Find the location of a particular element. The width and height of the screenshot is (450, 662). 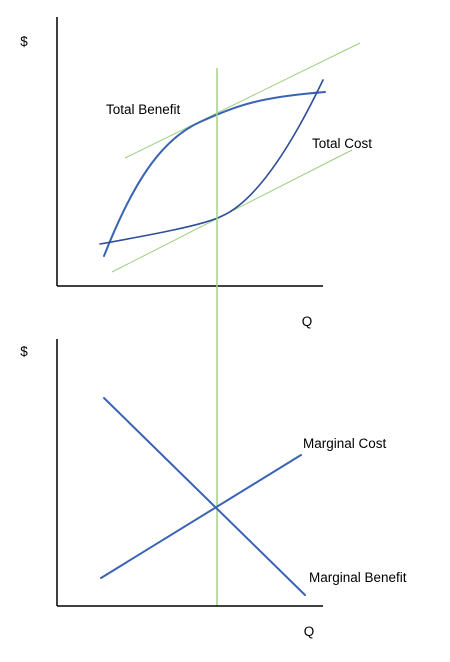

marginal-cost-line is located at coordinates (201, 516).